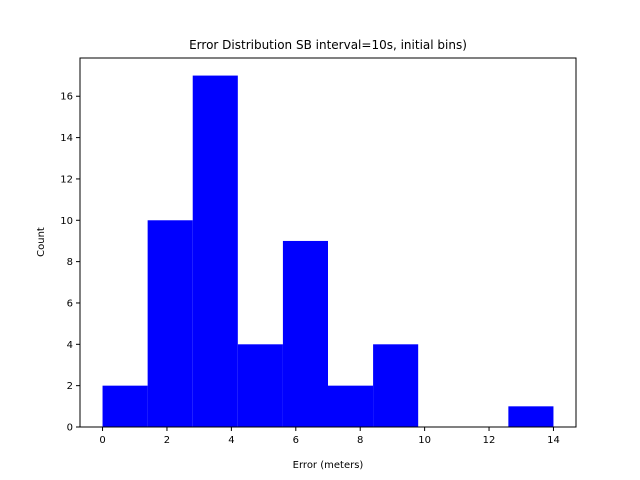 The height and width of the screenshot is (480, 640). I want to click on x-tick-label: 10, so click(424, 440).